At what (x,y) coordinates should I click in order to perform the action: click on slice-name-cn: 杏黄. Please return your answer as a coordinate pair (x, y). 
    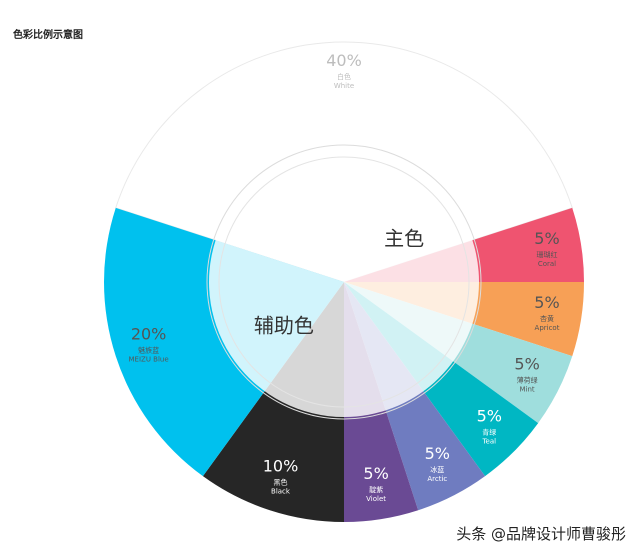
    Looking at the image, I should click on (547, 318).